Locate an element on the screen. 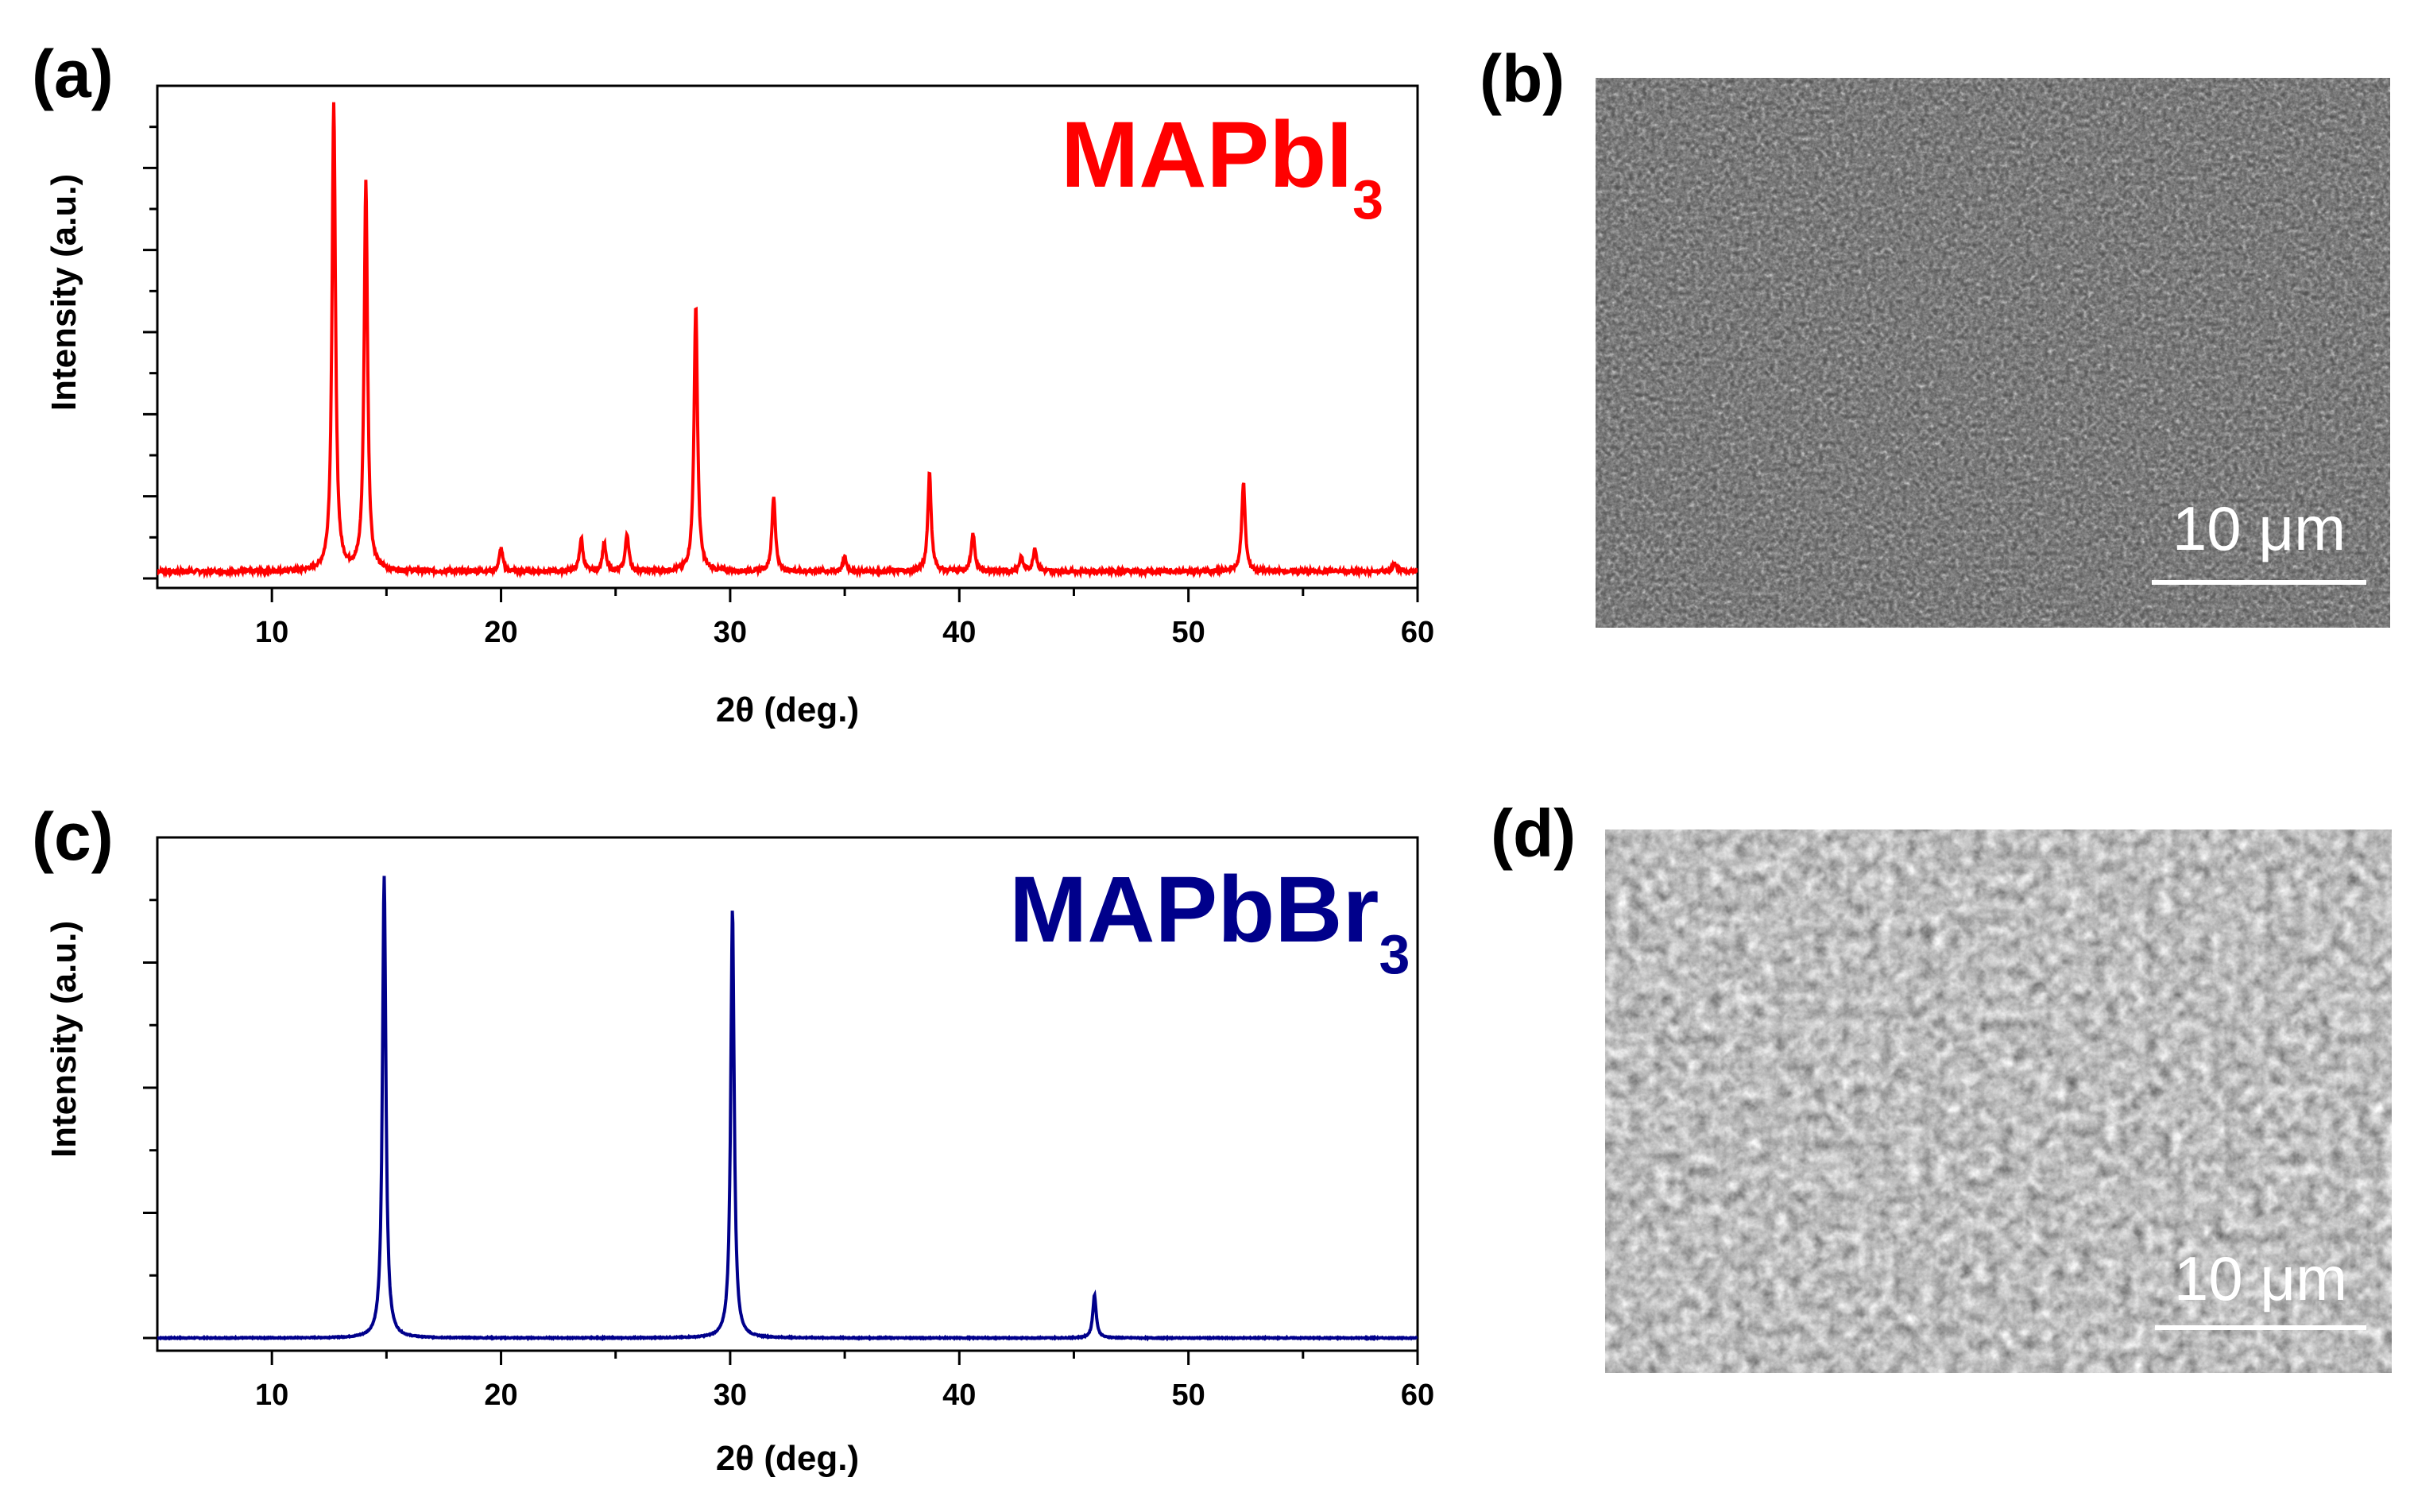 The image size is (2414, 1512). sem-image-d: 10 μm is located at coordinates (1998, 1101).